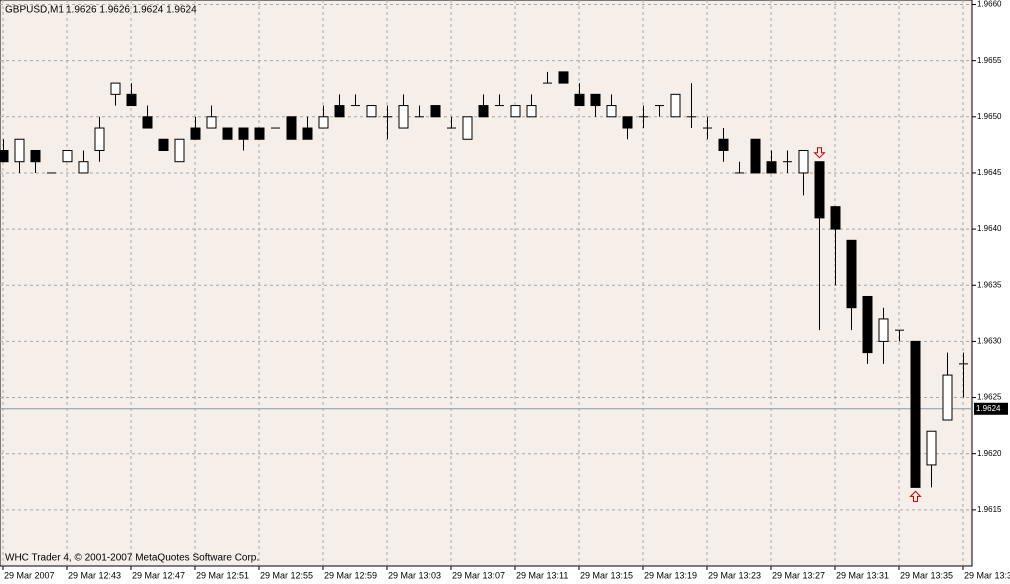 The image size is (1010, 584). Describe the element at coordinates (987, 575) in the screenshot. I see `x-tick-label: 29 Mar 13:39` at that location.